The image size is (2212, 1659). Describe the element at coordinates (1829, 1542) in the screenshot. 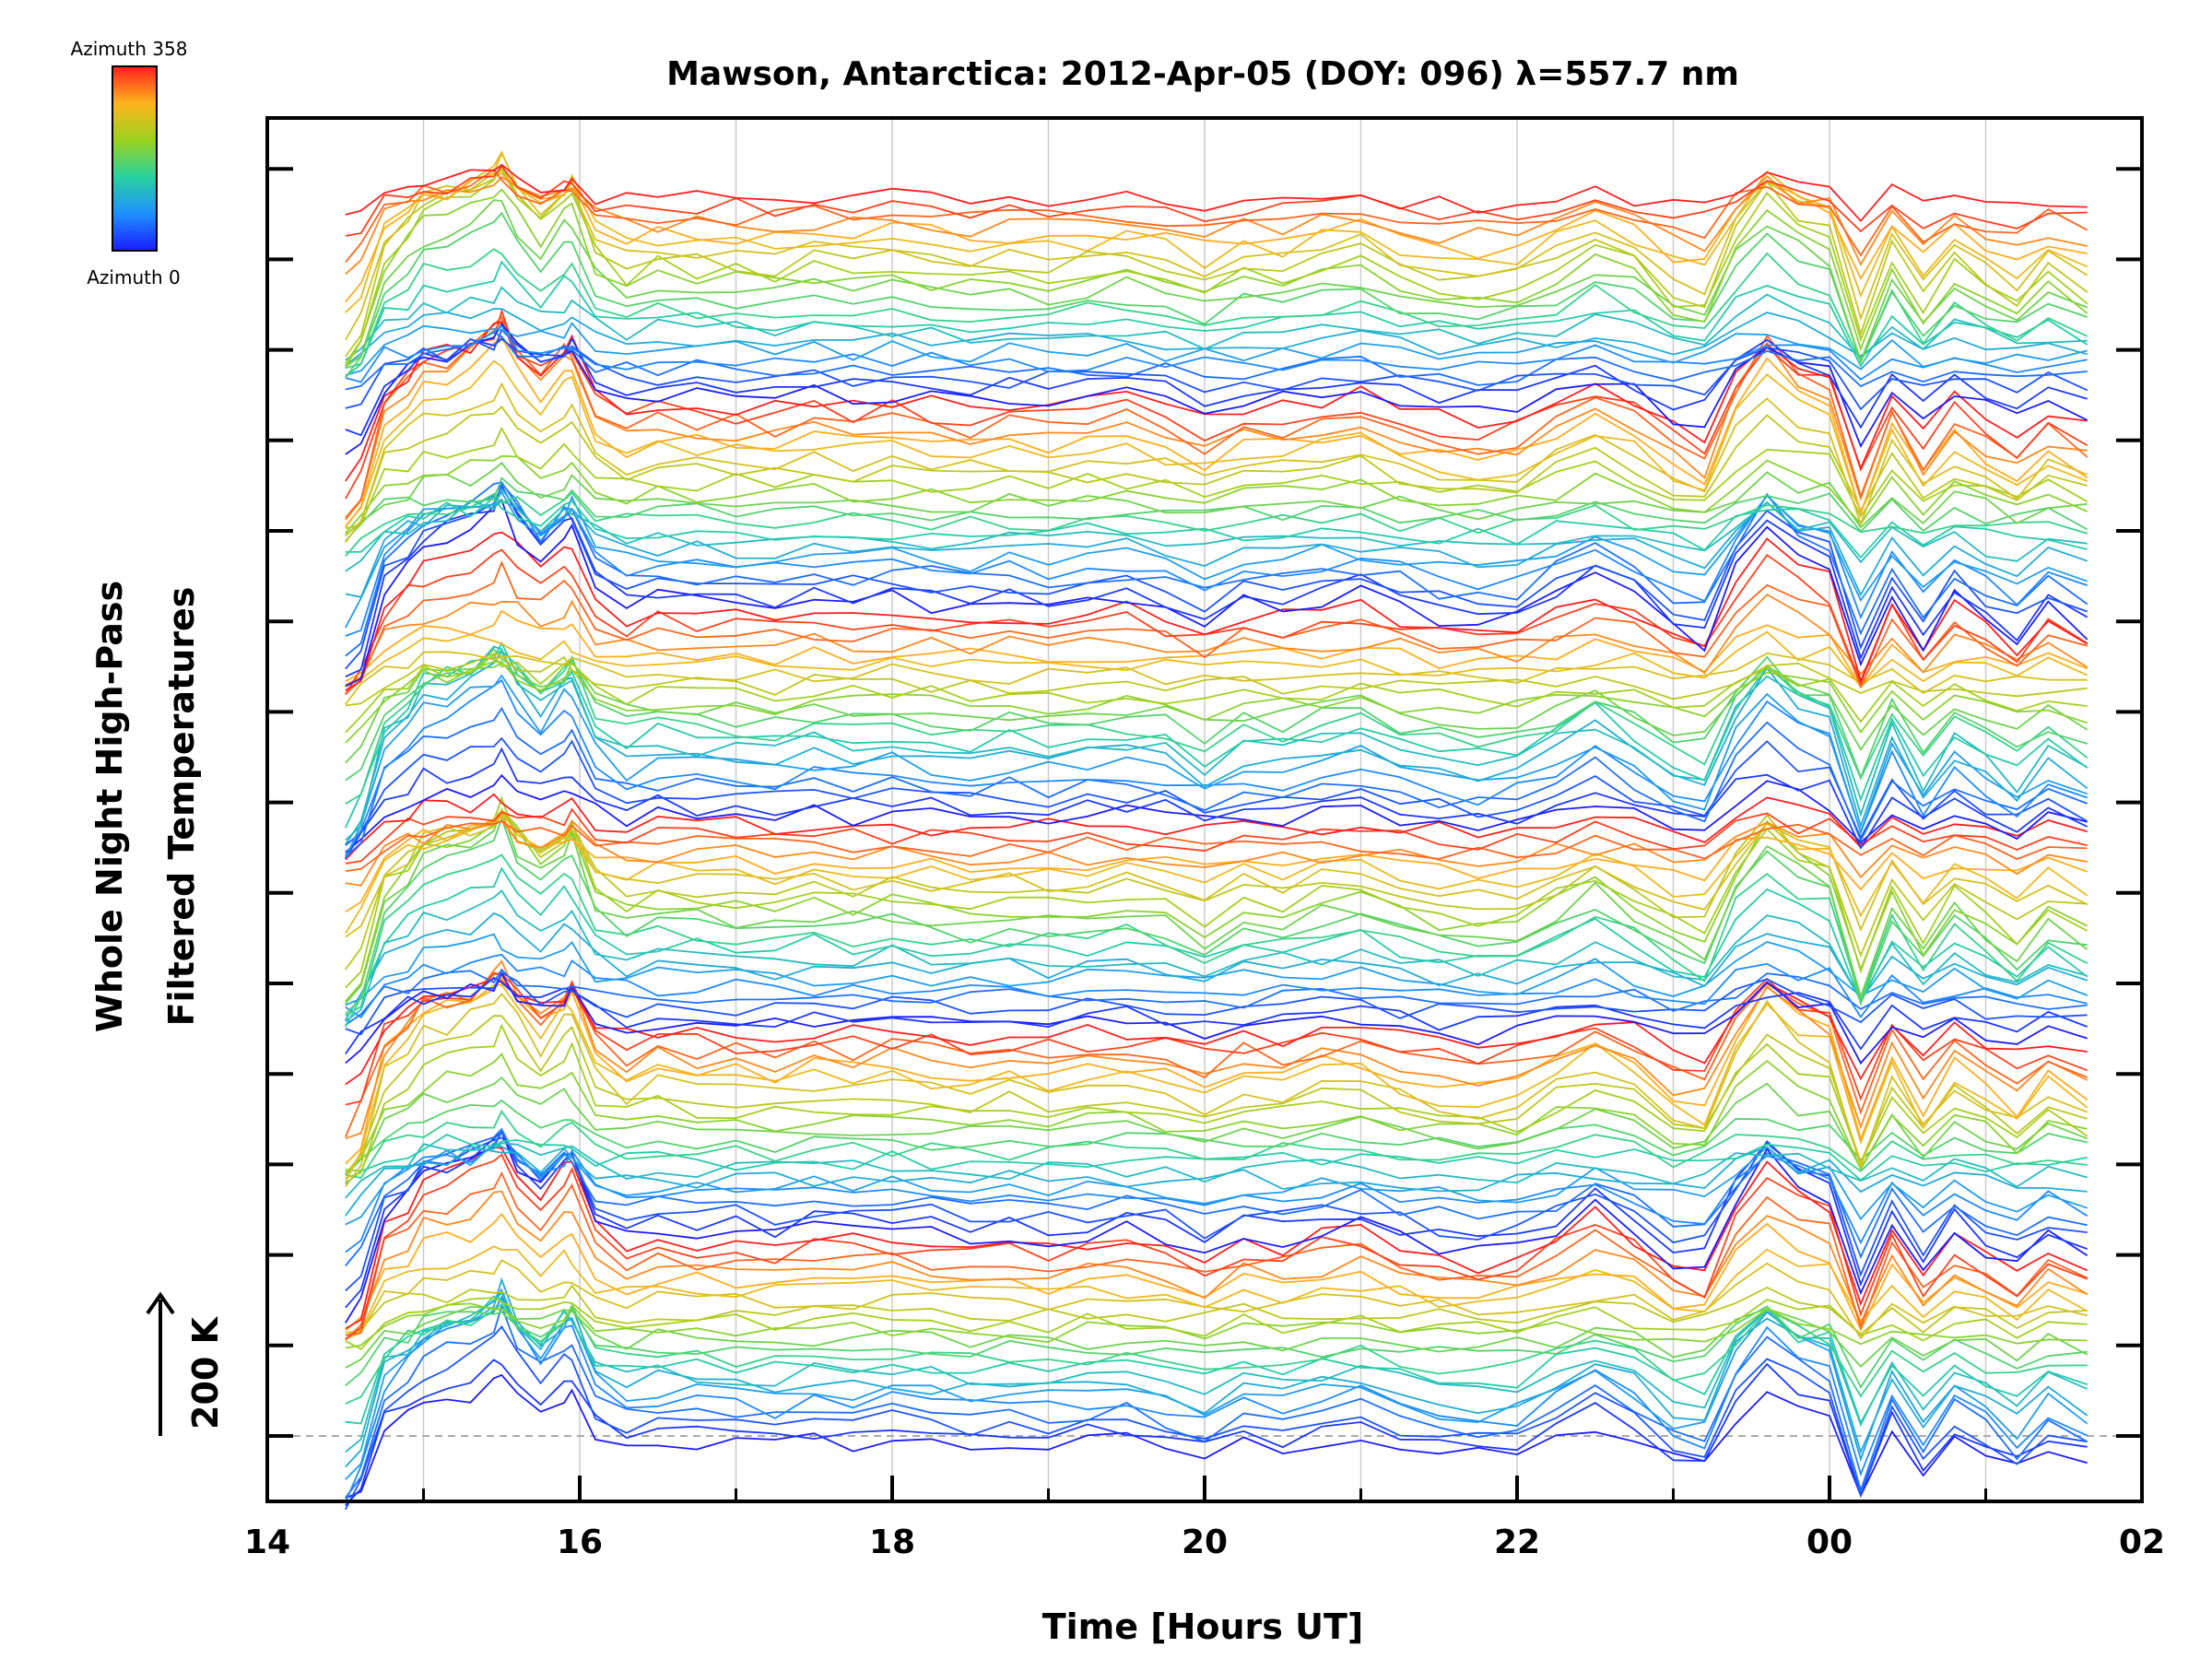

I see `x-tick-label: 00` at that location.